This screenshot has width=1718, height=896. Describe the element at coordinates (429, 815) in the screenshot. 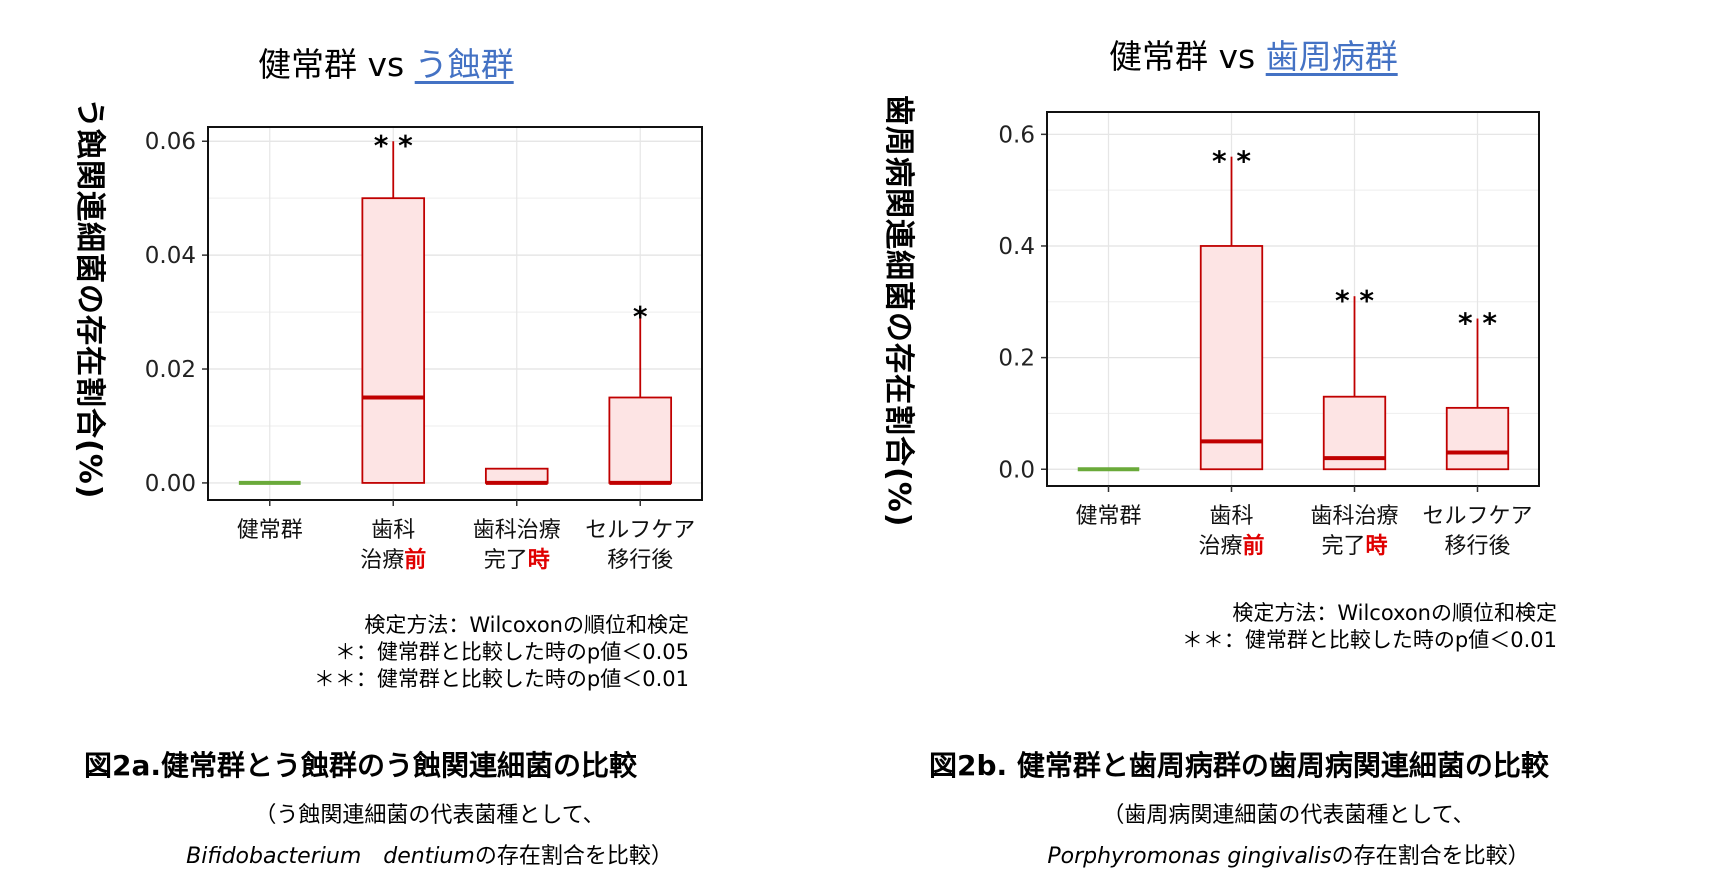

I see `caption-a-line1: （う蝕関連細菌の代表菌種として、` at that location.